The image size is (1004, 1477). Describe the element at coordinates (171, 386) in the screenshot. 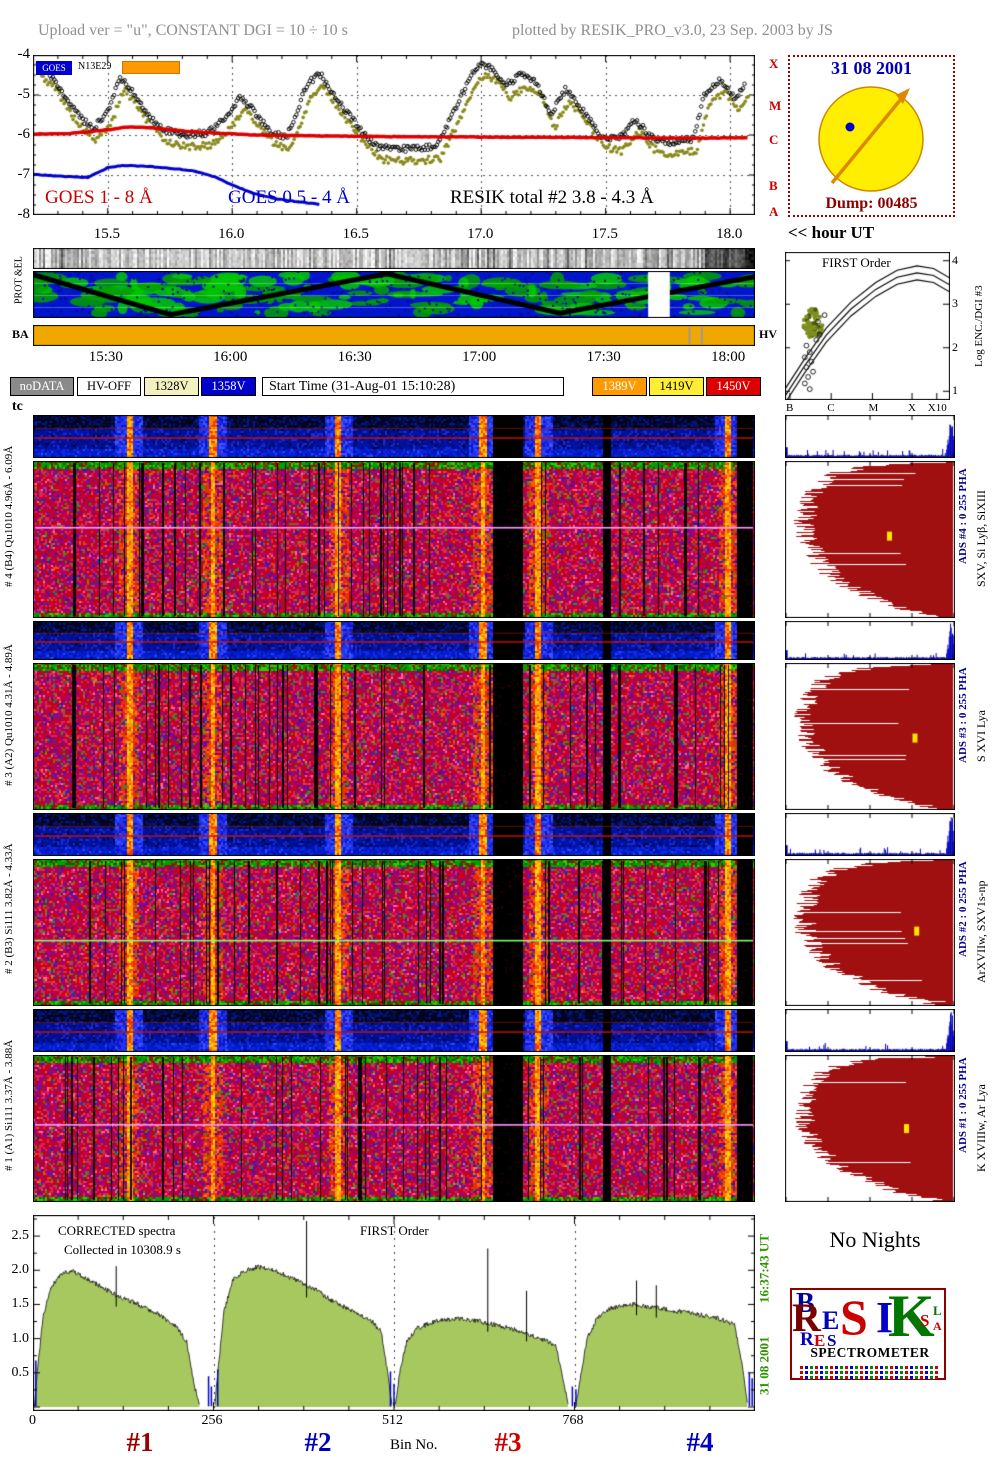

I see `hv-legend-chip: 1328V` at that location.